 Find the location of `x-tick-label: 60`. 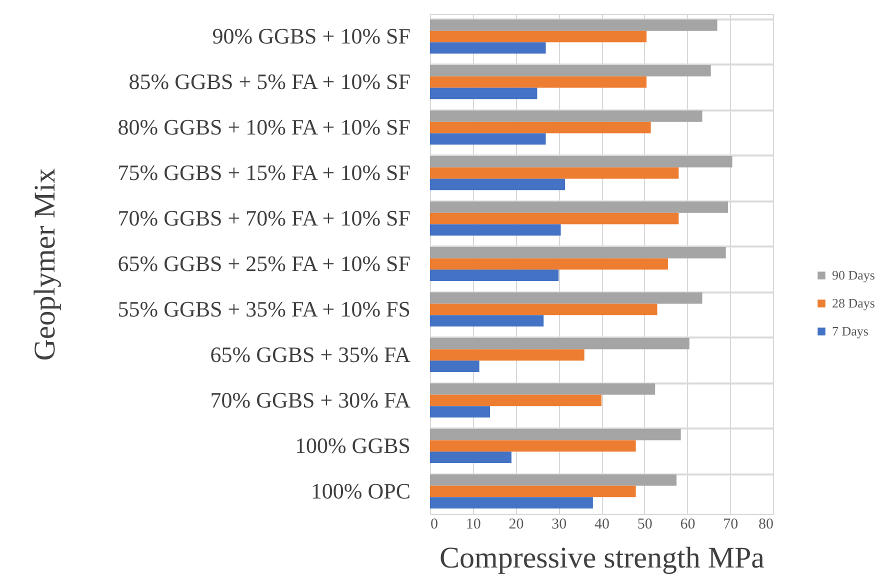

x-tick-label: 60 is located at coordinates (688, 524).